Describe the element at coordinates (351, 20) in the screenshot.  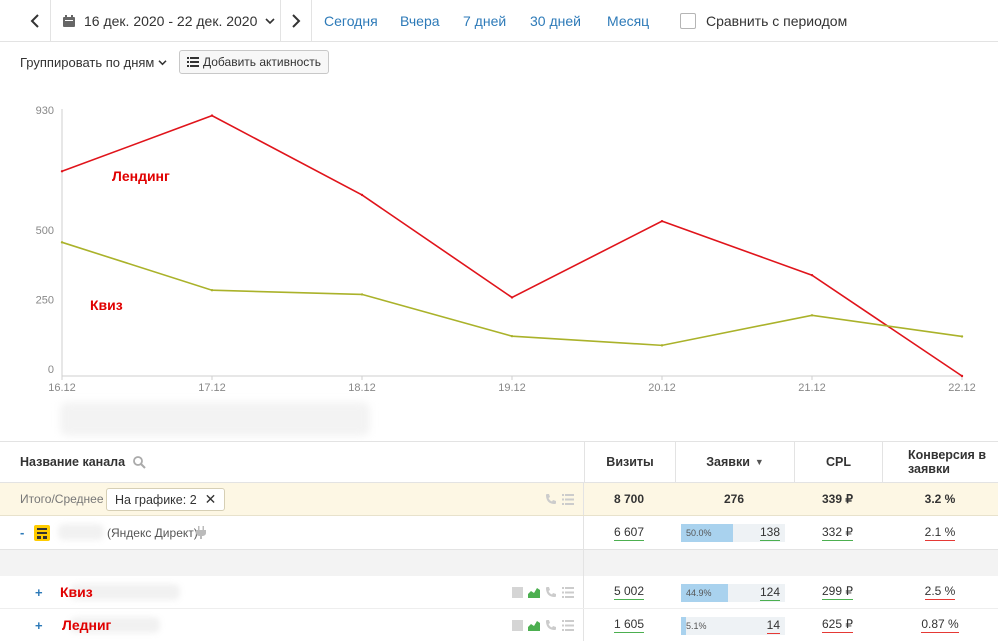
I see `quick-today: Сегодня` at that location.